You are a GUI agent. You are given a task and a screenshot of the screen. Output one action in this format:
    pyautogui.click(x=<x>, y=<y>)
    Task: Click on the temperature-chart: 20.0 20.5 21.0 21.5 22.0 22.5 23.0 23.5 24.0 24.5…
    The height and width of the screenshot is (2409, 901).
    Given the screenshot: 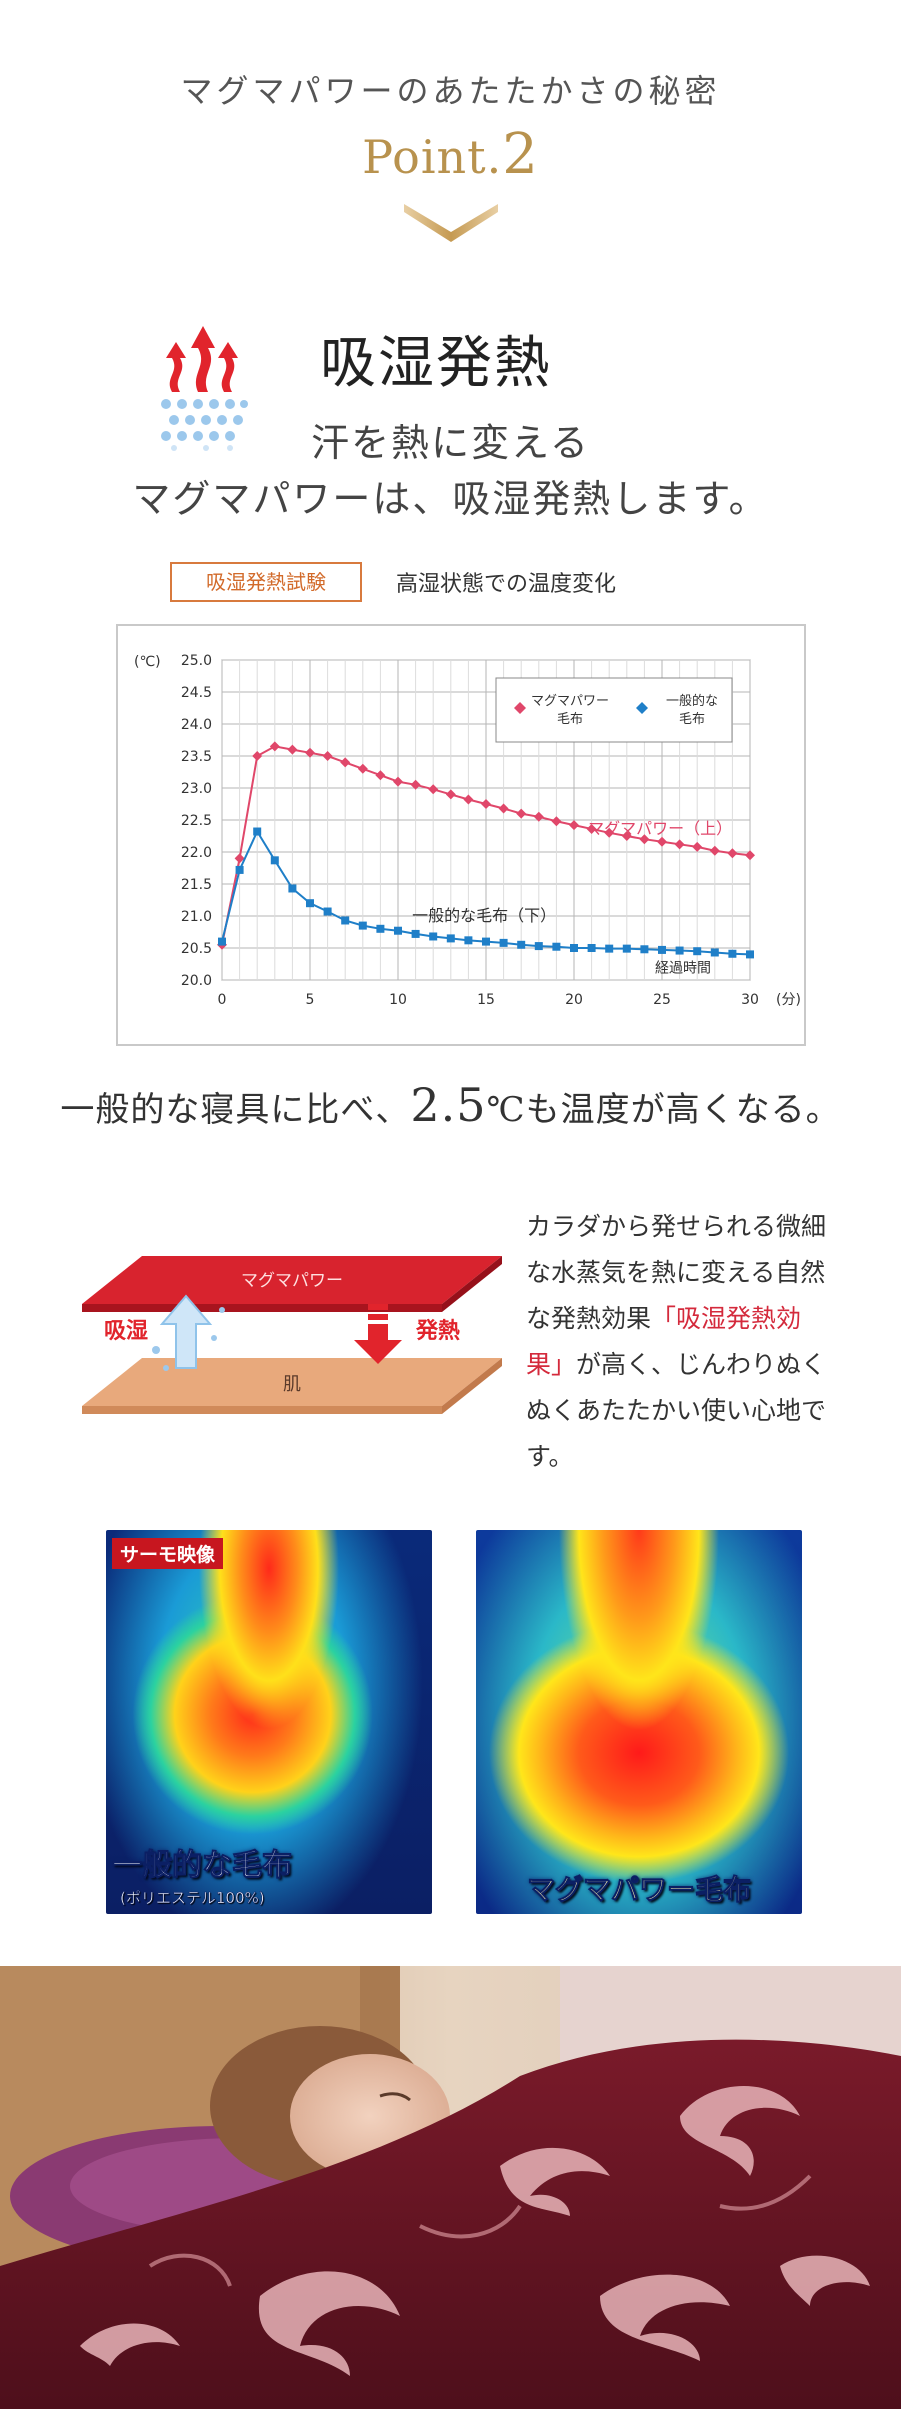 What is the action you would take?
    pyautogui.click(x=467, y=830)
    